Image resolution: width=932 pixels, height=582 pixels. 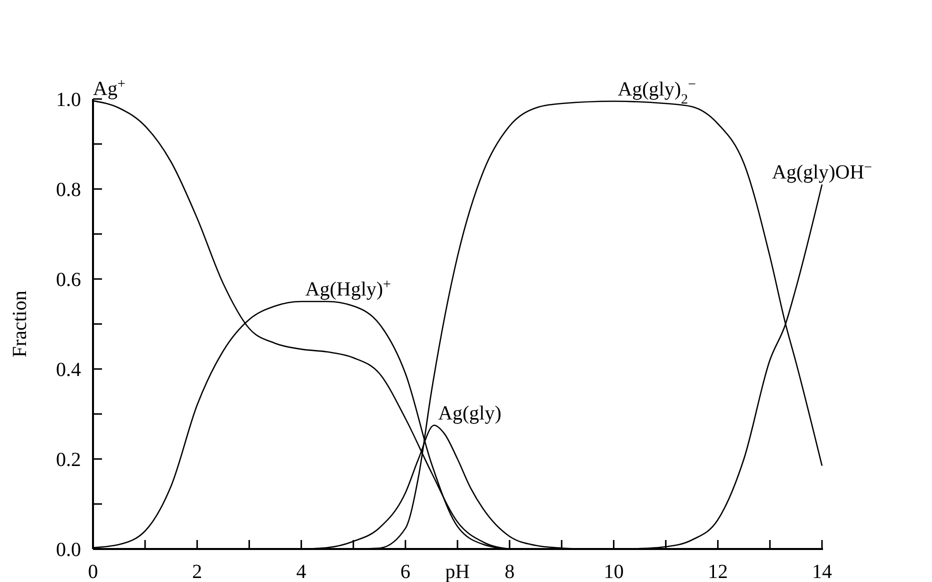 I want to click on x-tick-label: 0, so click(x=93, y=571).